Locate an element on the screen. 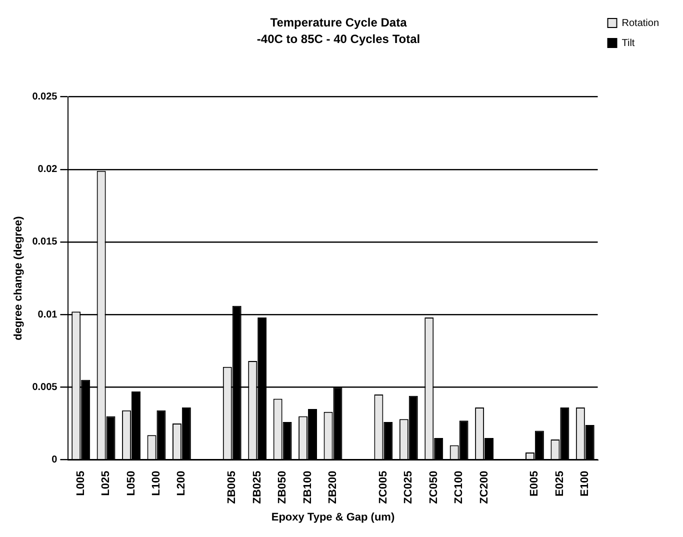  x-tick-label: ZB005 is located at coordinates (232, 487).